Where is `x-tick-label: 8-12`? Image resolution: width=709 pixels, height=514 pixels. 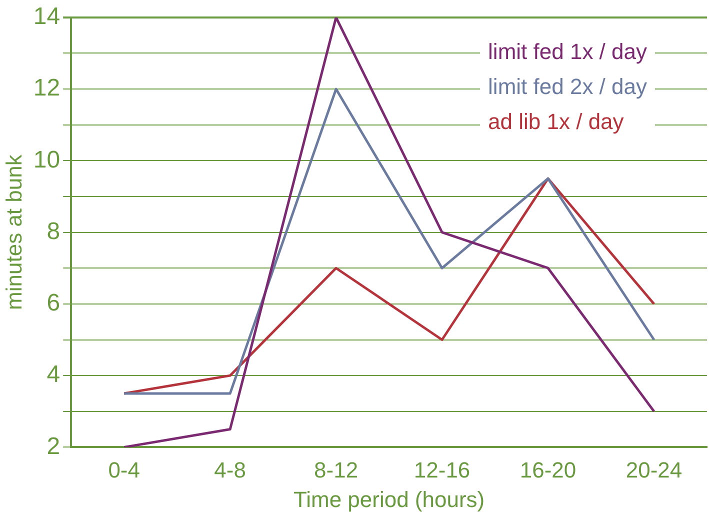
x-tick-label: 8-12 is located at coordinates (336, 469).